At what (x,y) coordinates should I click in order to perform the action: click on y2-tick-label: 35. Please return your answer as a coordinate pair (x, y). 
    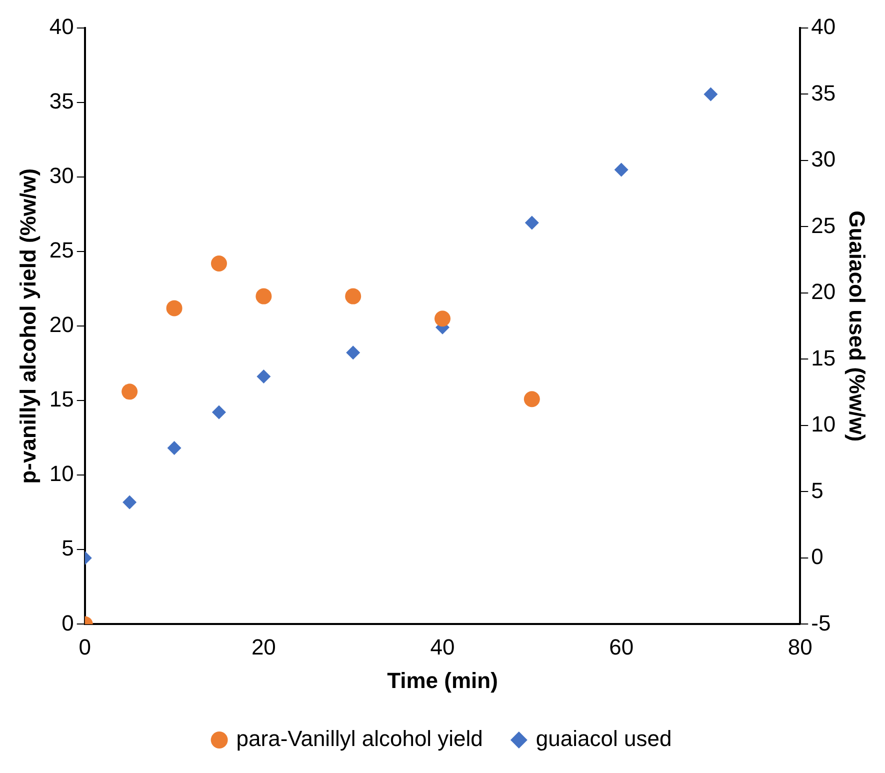
    Looking at the image, I should click on (823, 93).